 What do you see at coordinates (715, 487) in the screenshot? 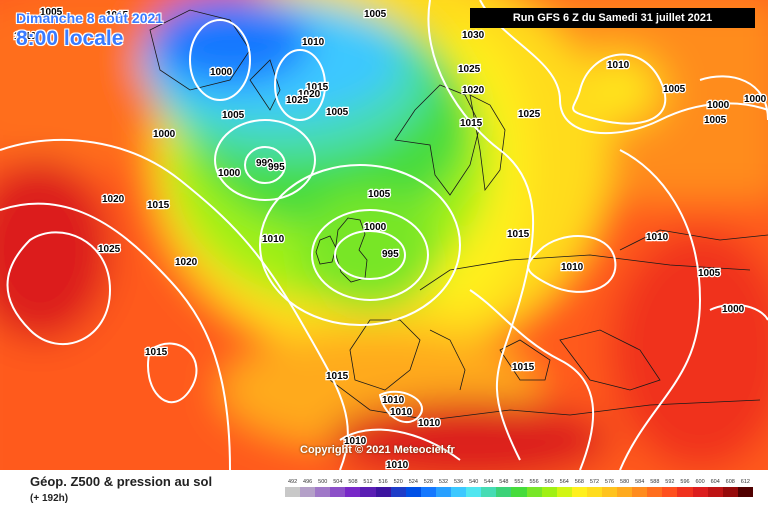
I see `scale-step: 604` at bounding box center [715, 487].